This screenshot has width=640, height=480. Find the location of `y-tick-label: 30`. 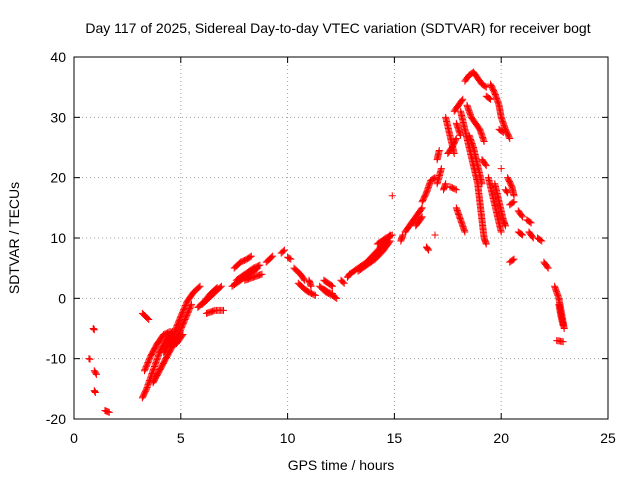

y-tick-label: 30 is located at coordinates (58, 117).